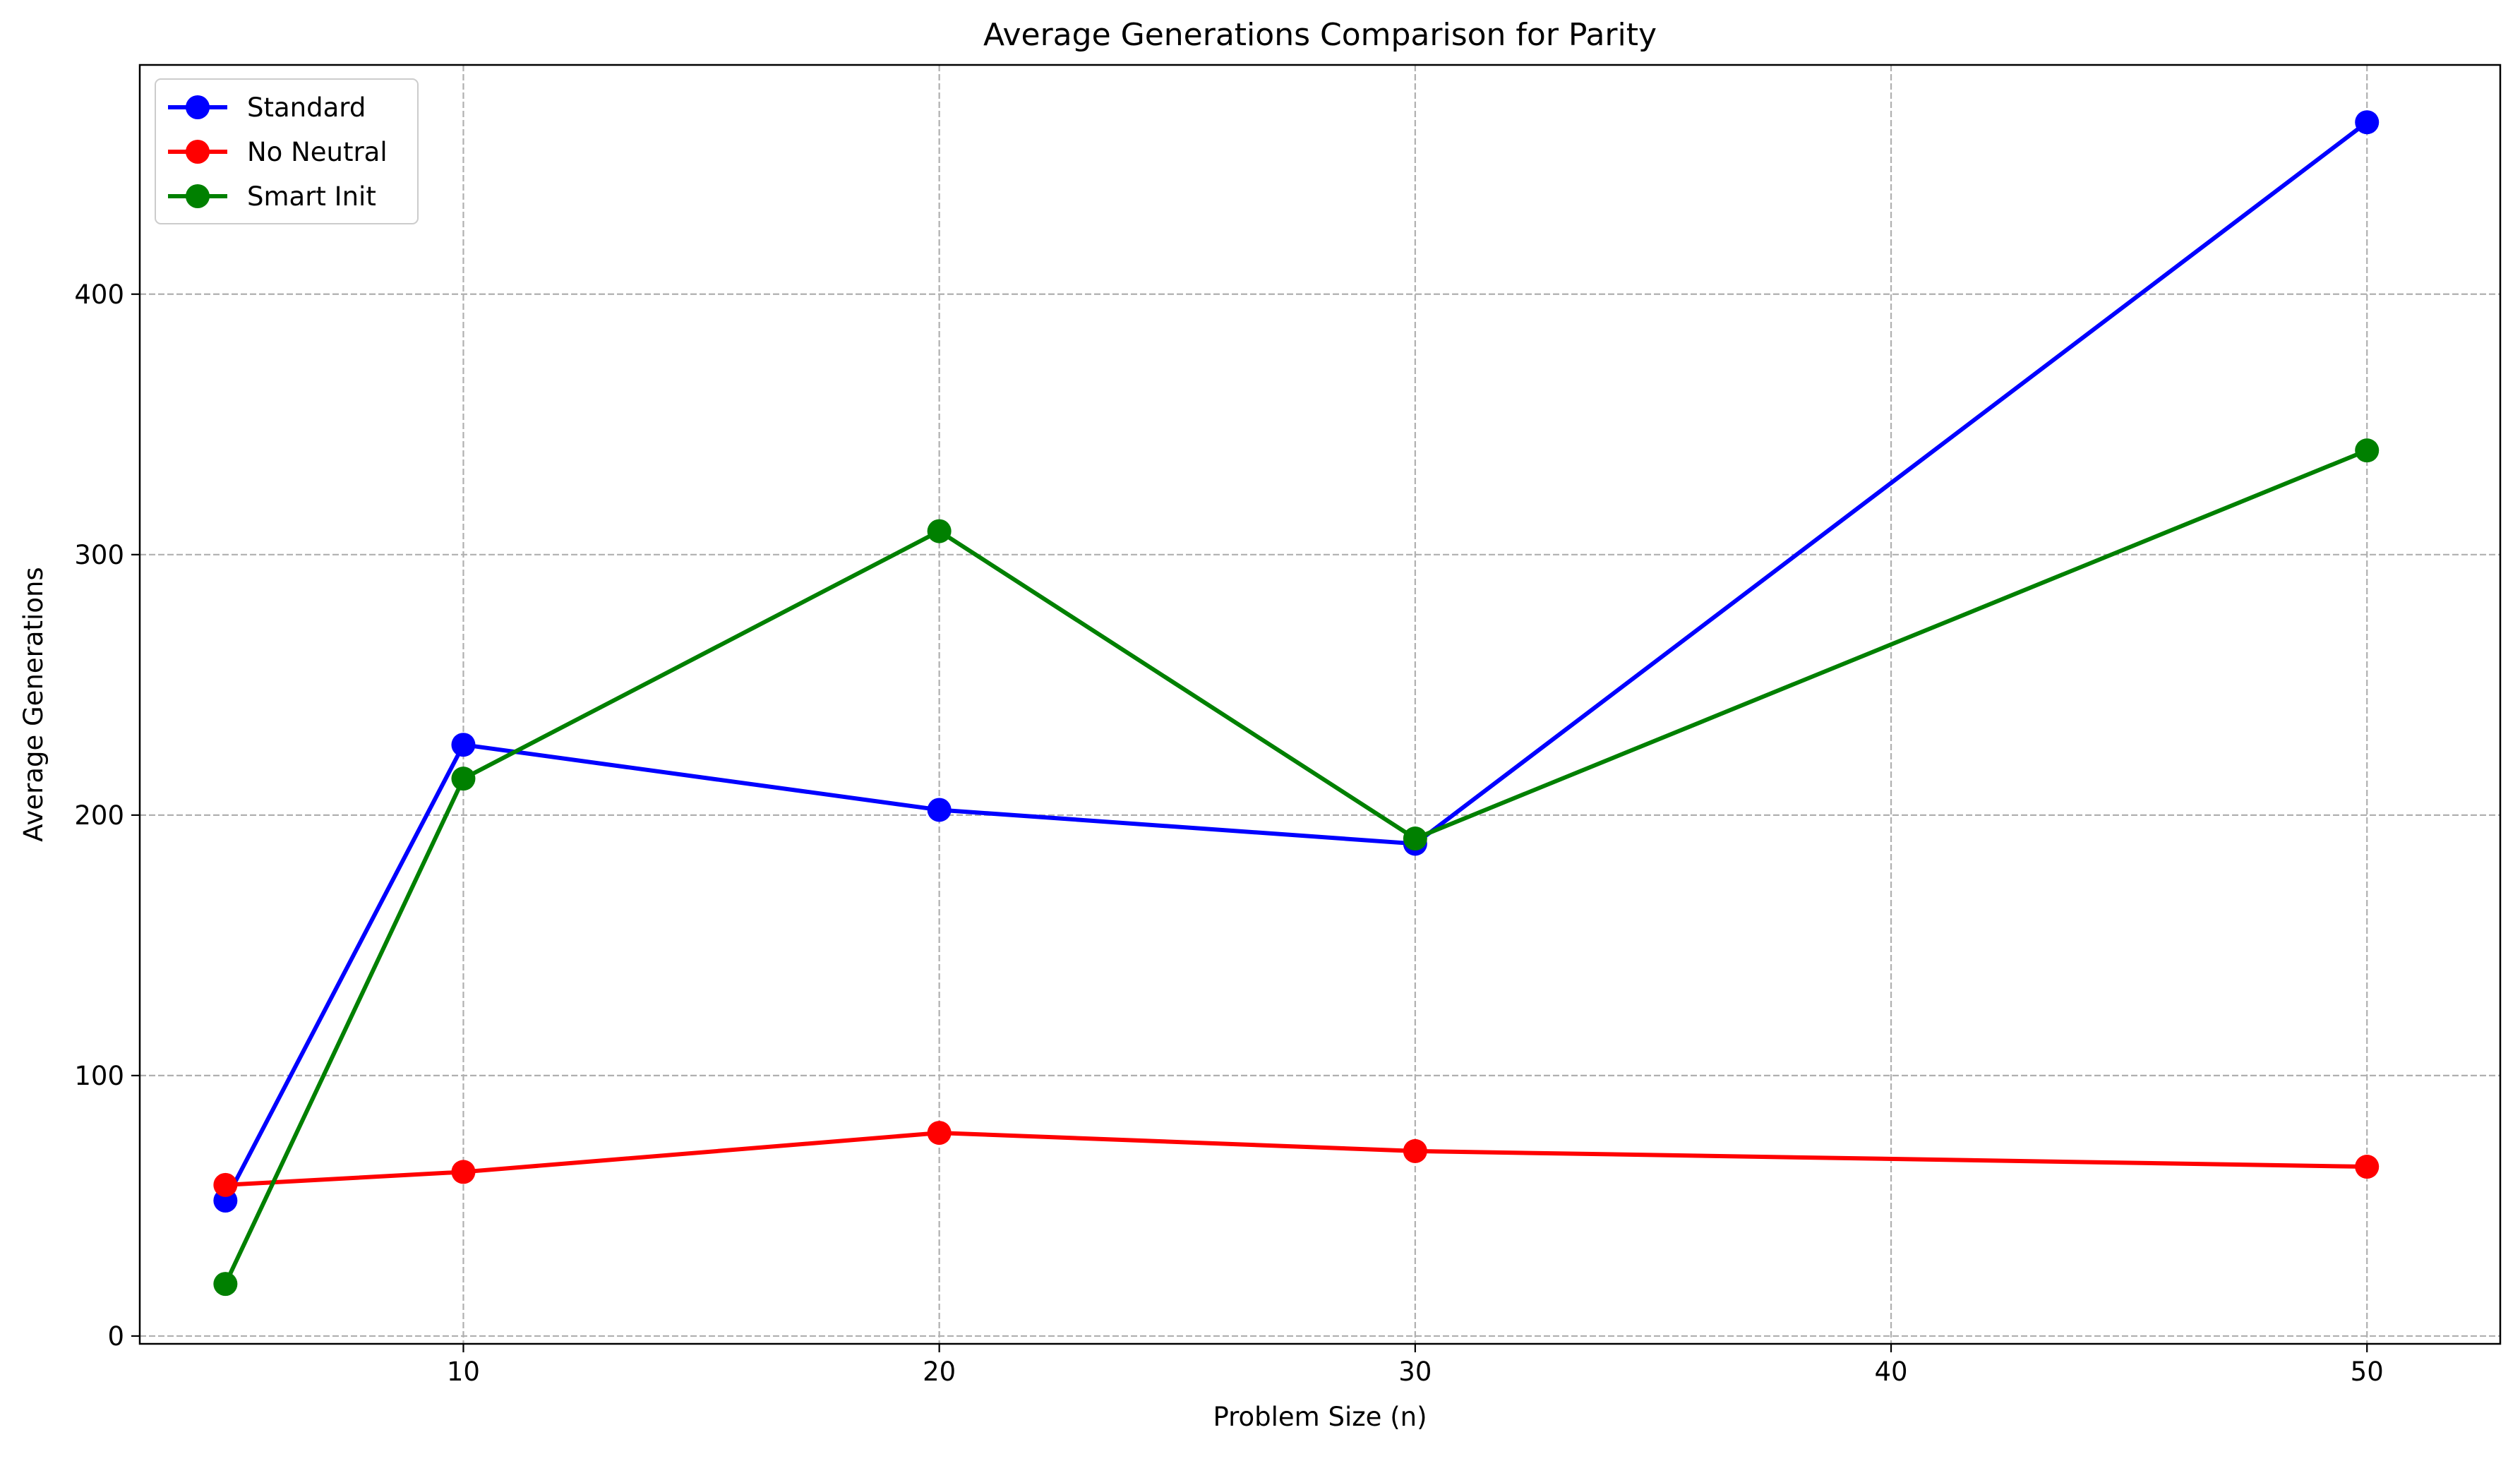  Describe the element at coordinates (307, 107) in the screenshot. I see `legend-label: Standard` at that location.